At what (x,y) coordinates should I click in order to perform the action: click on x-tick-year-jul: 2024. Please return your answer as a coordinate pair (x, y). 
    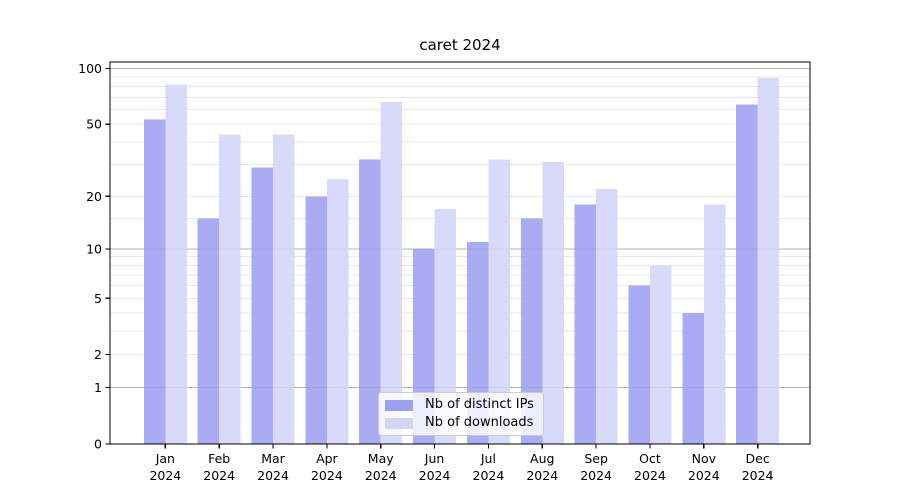
    Looking at the image, I should click on (489, 475).